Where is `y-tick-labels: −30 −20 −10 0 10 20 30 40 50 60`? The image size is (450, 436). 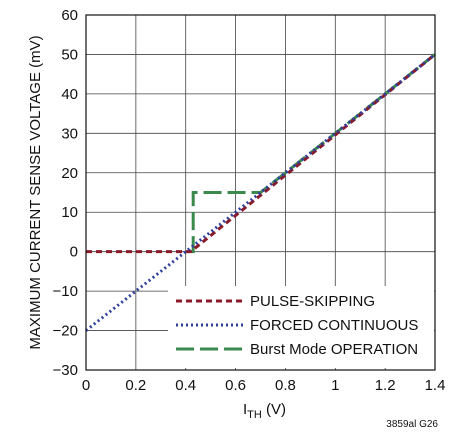 y-tick-labels: −30 −20 −10 0 10 20 30 40 50 60 is located at coordinates (65, 193).